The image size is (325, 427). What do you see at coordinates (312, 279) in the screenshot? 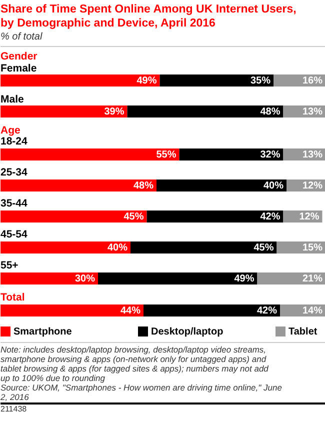
I see `data-label: 21%` at bounding box center [312, 279].